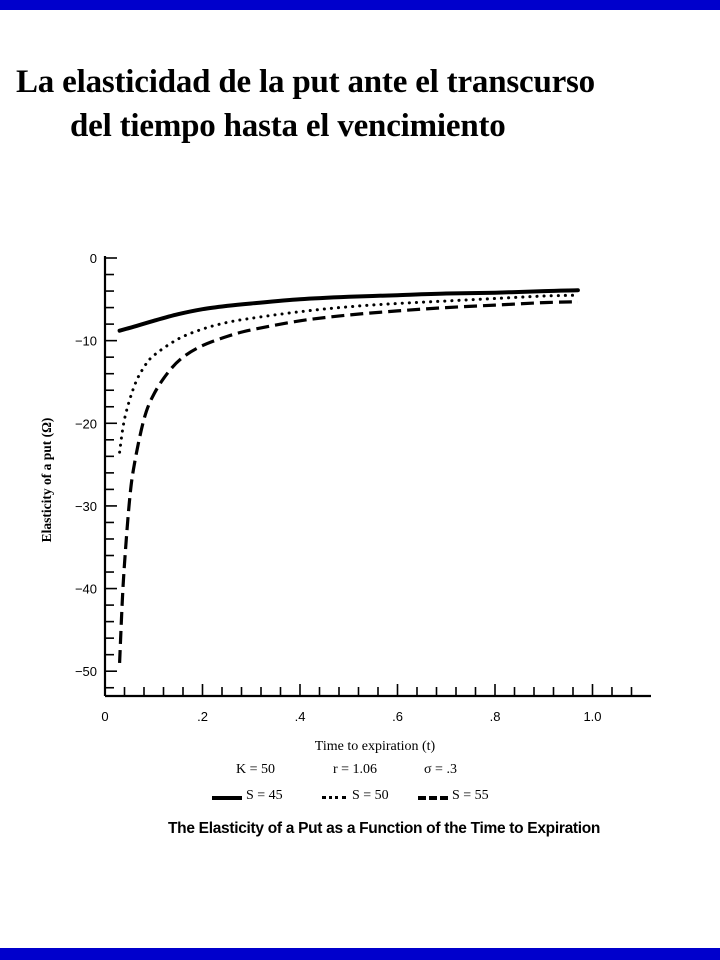  Describe the element at coordinates (355, 769) in the screenshot. I see `param-r: r = 1.06` at that location.